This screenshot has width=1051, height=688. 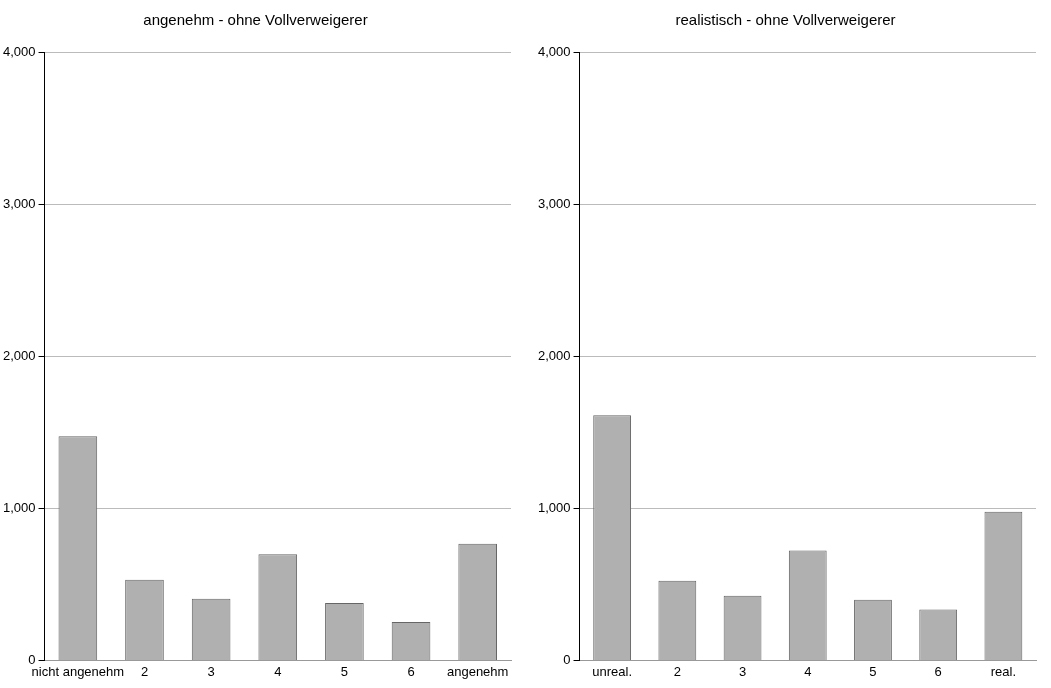 I want to click on x-tick-label: unreal., so click(x=612, y=671).